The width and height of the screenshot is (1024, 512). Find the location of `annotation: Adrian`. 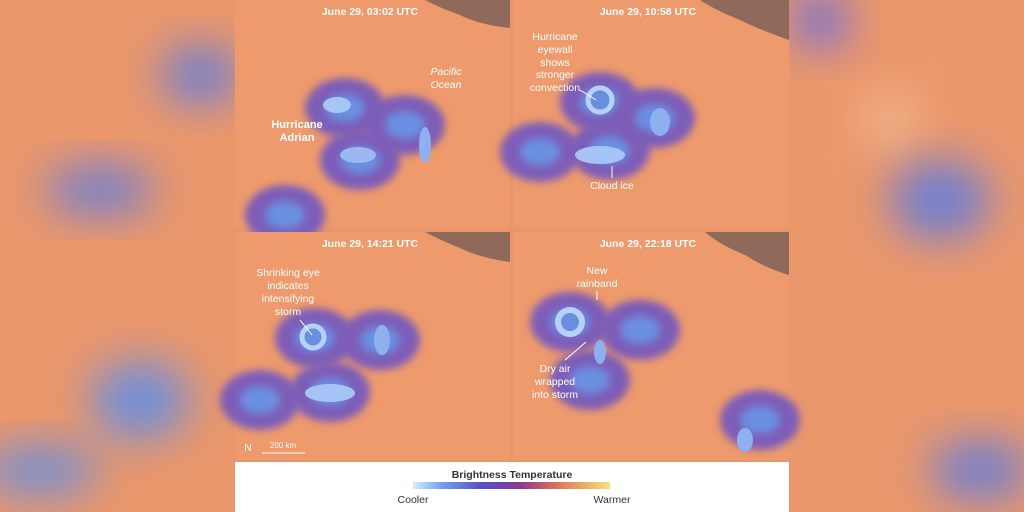

annotation: Adrian is located at coordinates (297, 138).